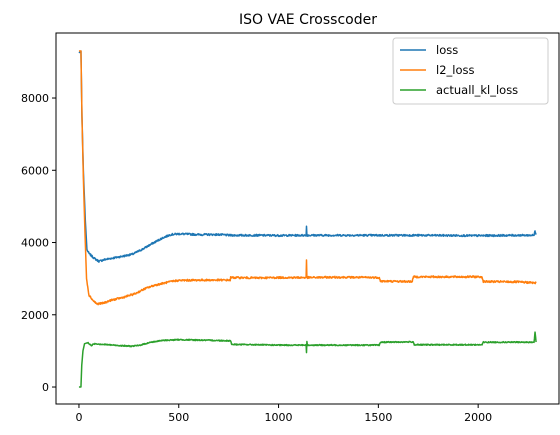  Describe the element at coordinates (307, 359) in the screenshot. I see `series-line-actuall-kl-loss` at that location.